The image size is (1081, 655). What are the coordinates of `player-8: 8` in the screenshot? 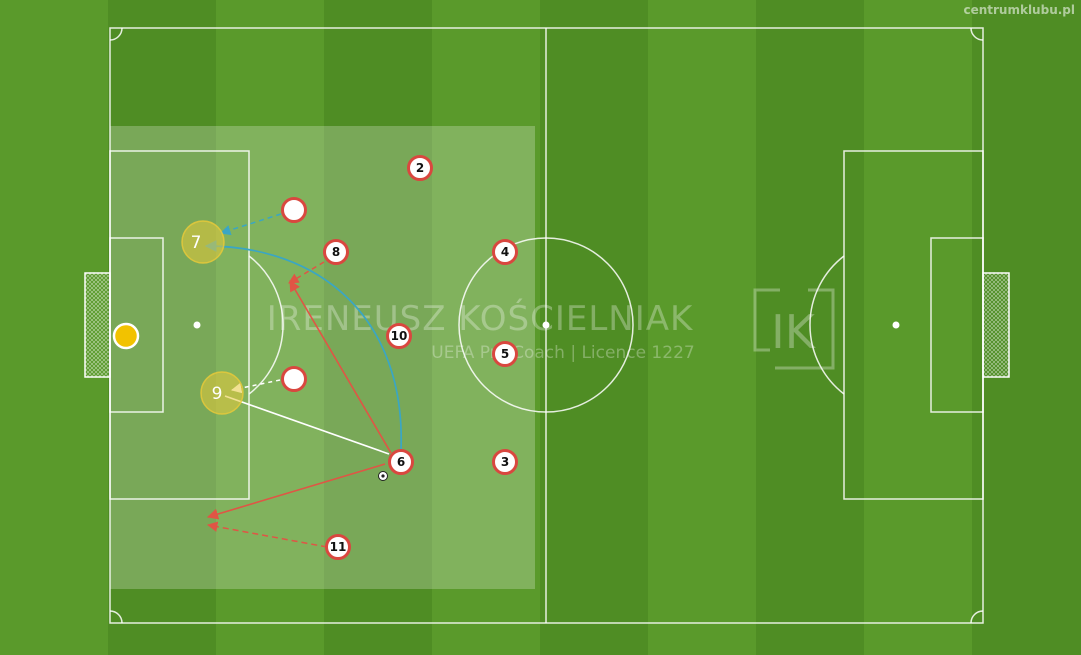 It's located at (336, 252).